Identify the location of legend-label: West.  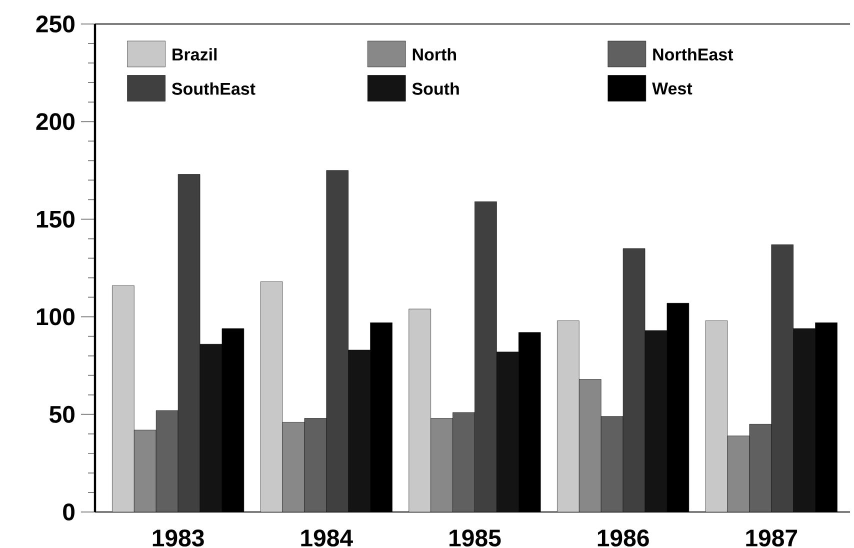
(672, 88).